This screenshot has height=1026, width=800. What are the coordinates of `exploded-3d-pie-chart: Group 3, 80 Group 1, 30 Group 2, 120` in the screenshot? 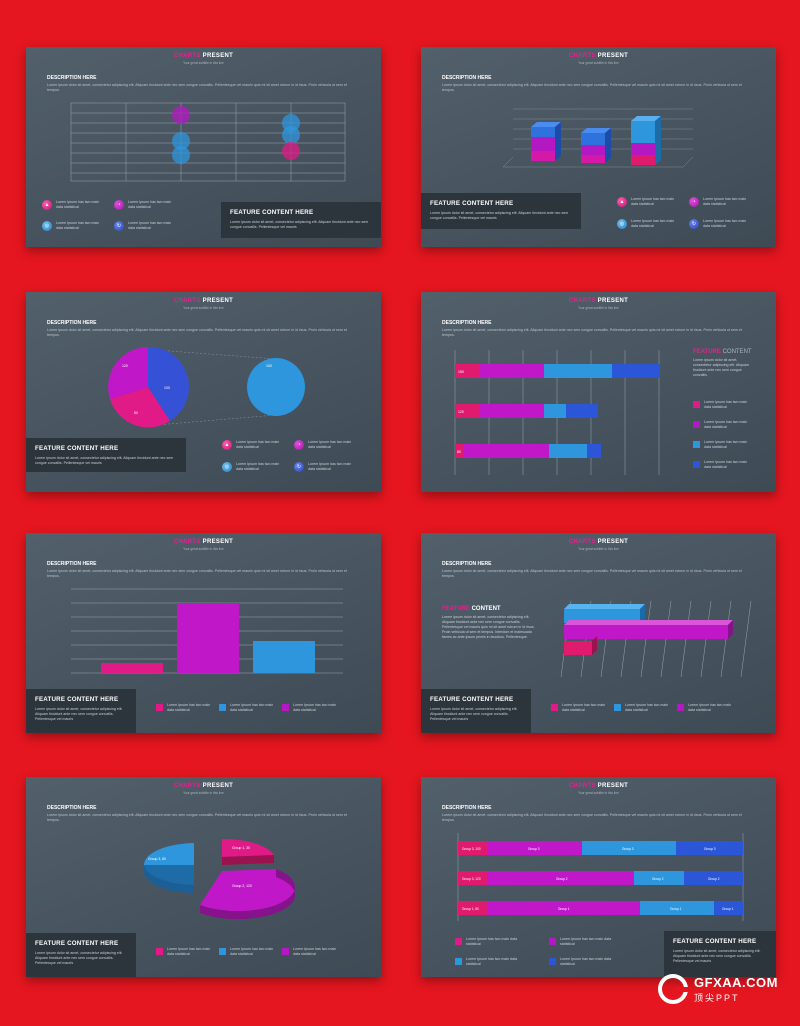 It's located at (219, 879).